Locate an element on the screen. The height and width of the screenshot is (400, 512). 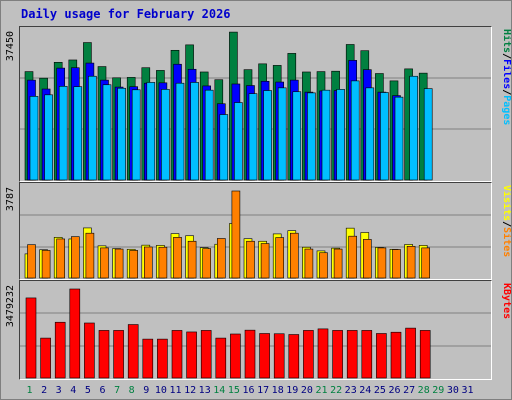
x-tick-day-31: 31 is located at coordinates (467, 390).